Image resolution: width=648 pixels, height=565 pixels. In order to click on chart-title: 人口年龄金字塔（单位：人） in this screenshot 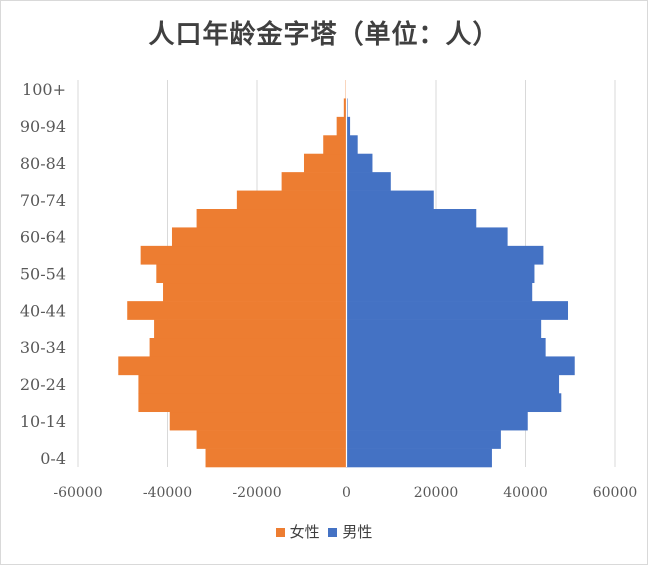, I will do `click(324, 35)`.